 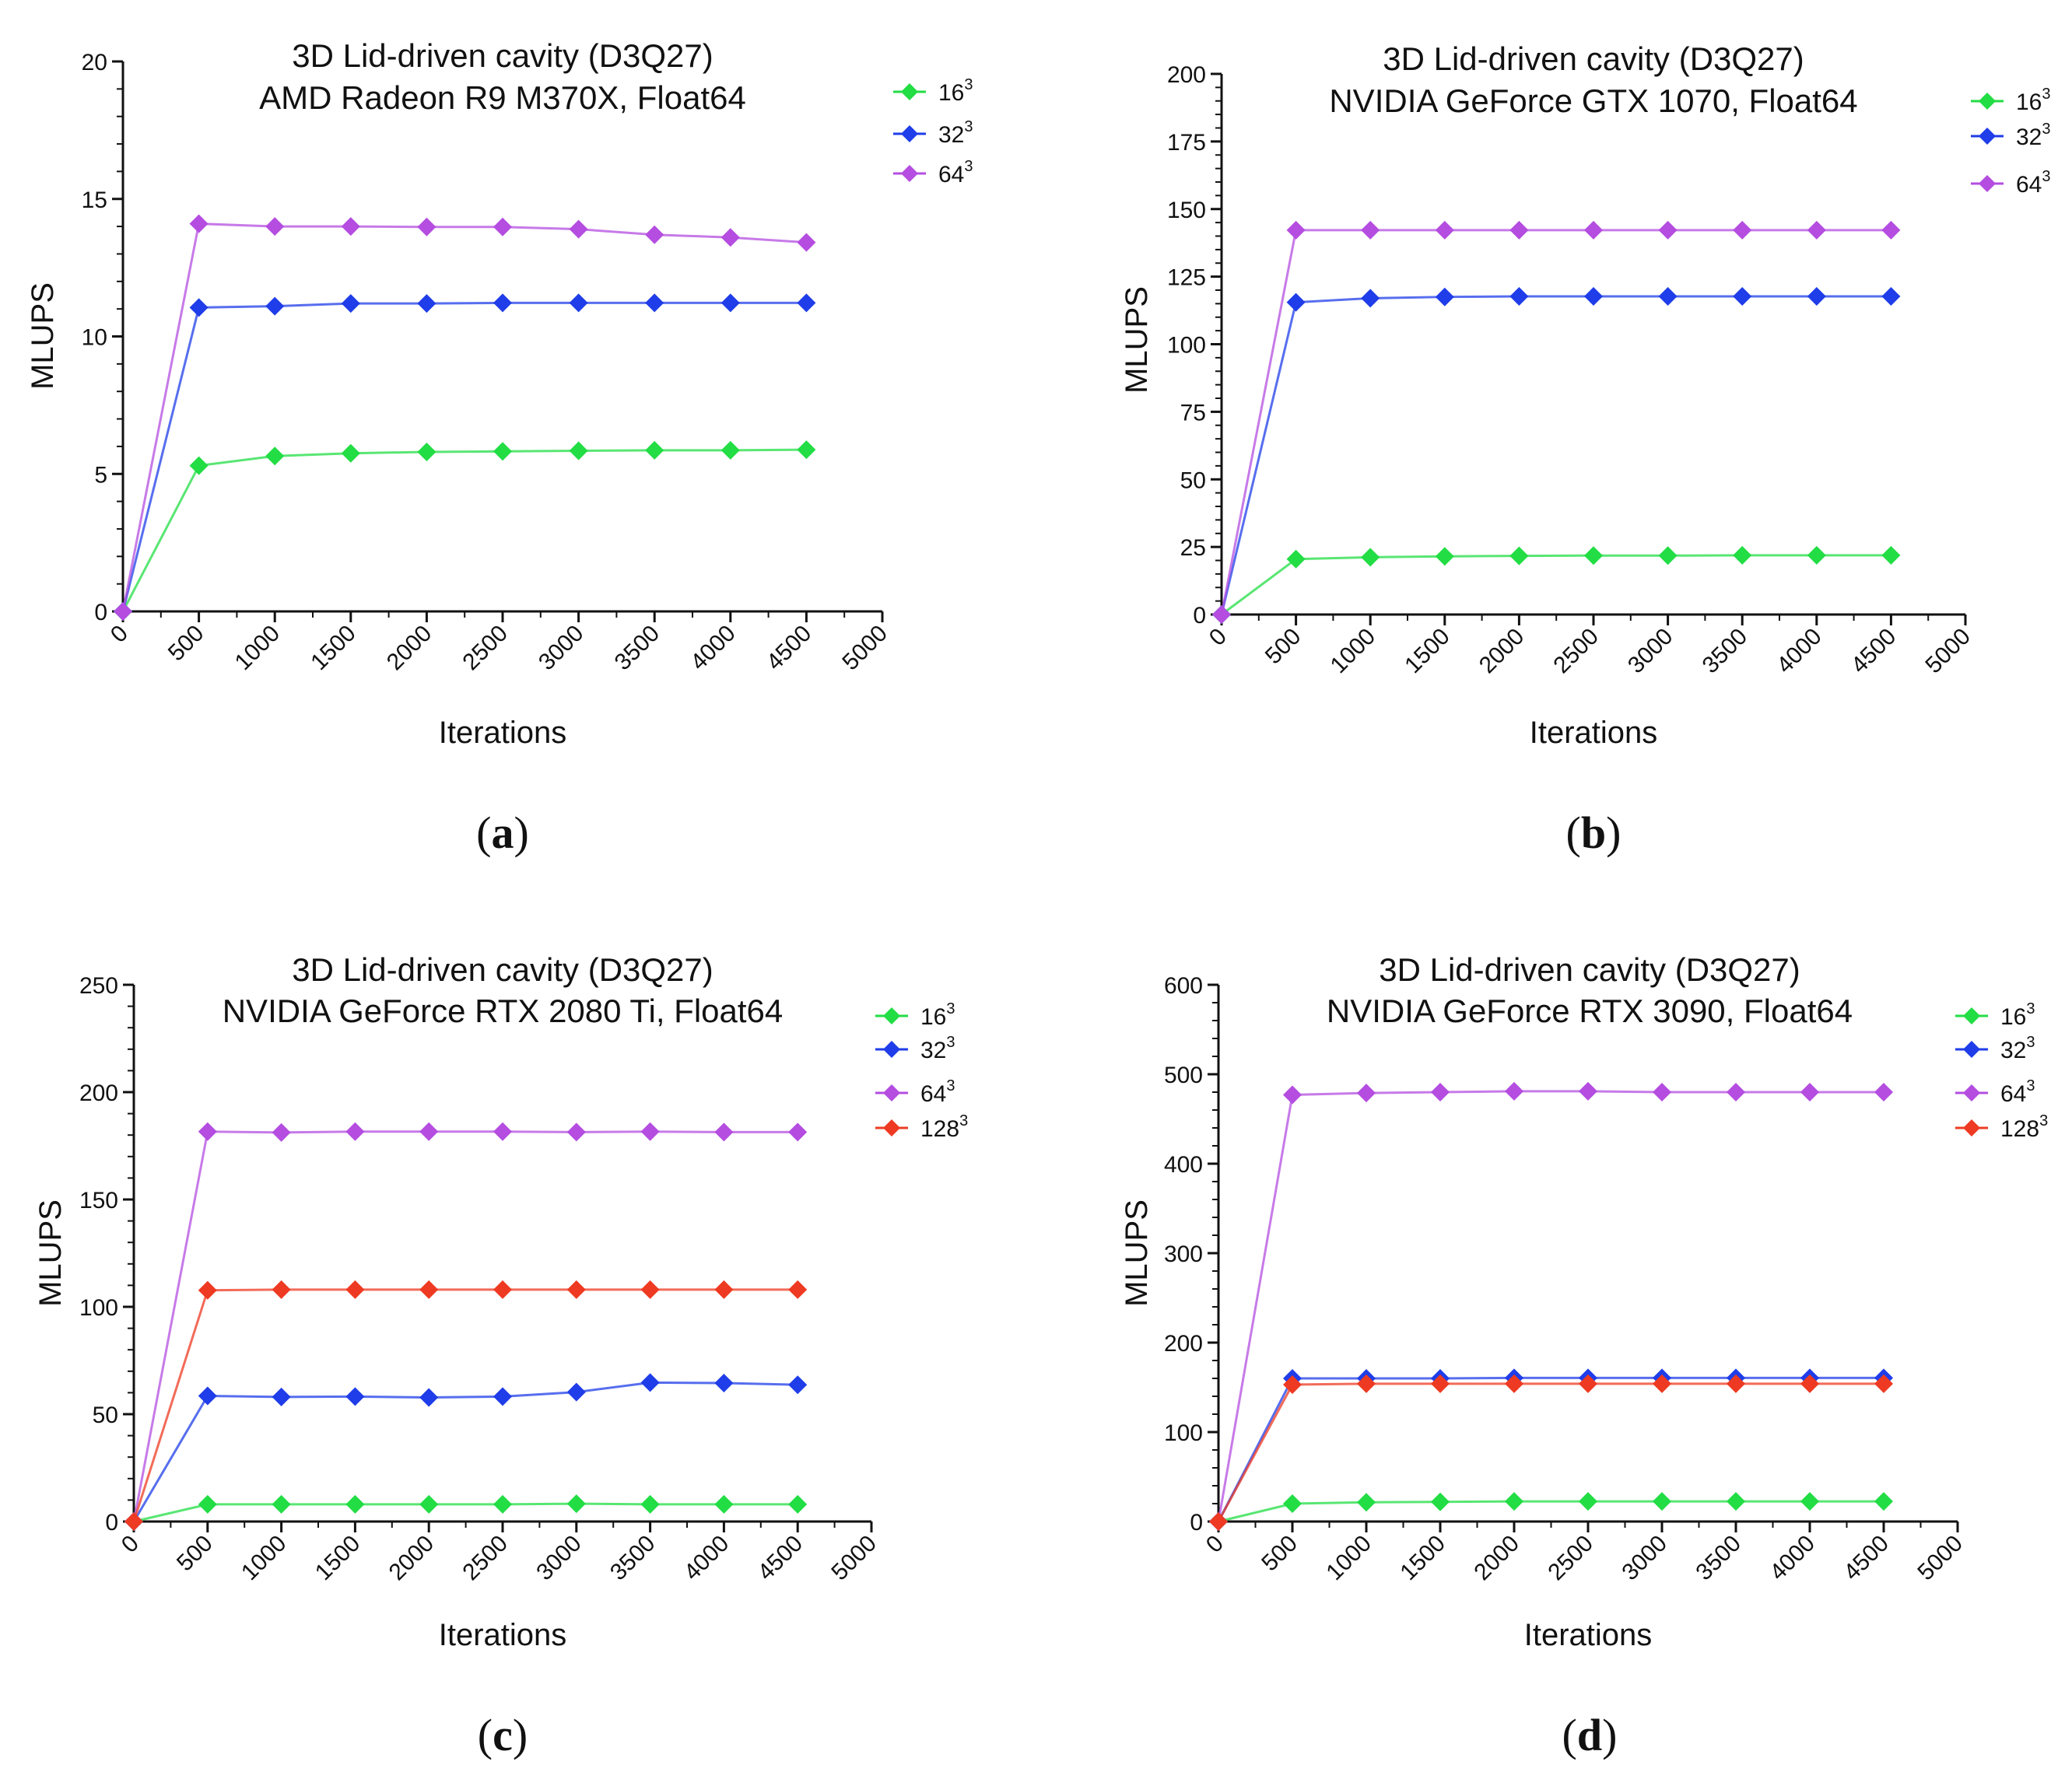 What do you see at coordinates (502, 833) in the screenshot?
I see `panel-caption: (a)` at bounding box center [502, 833].